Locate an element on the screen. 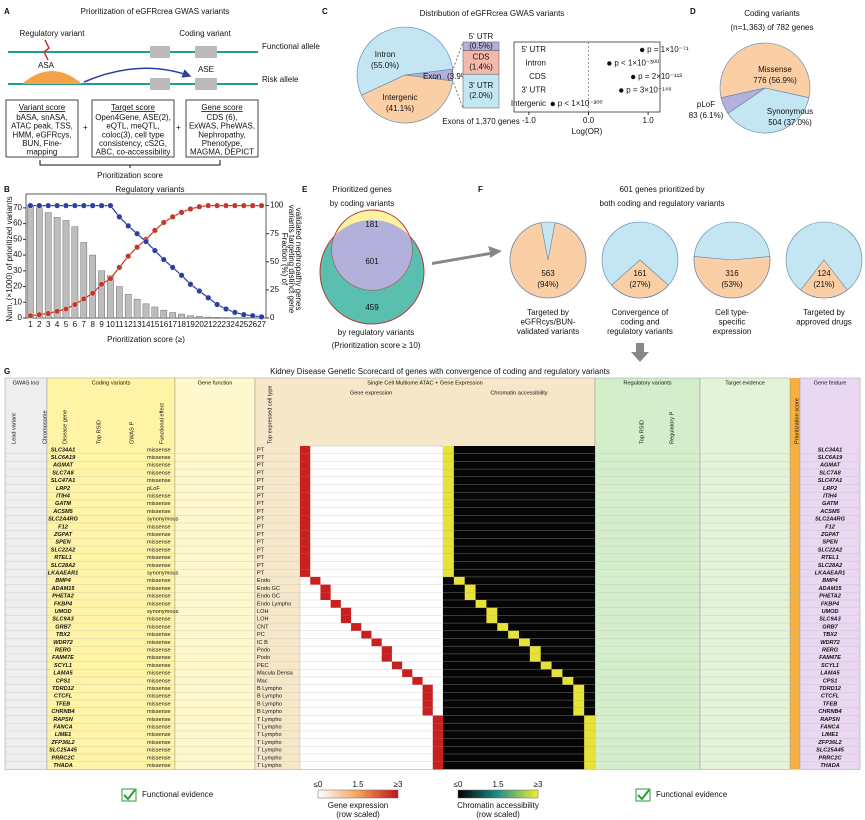  box-text: ExWAS, PheWAS, is located at coordinates (222, 126).